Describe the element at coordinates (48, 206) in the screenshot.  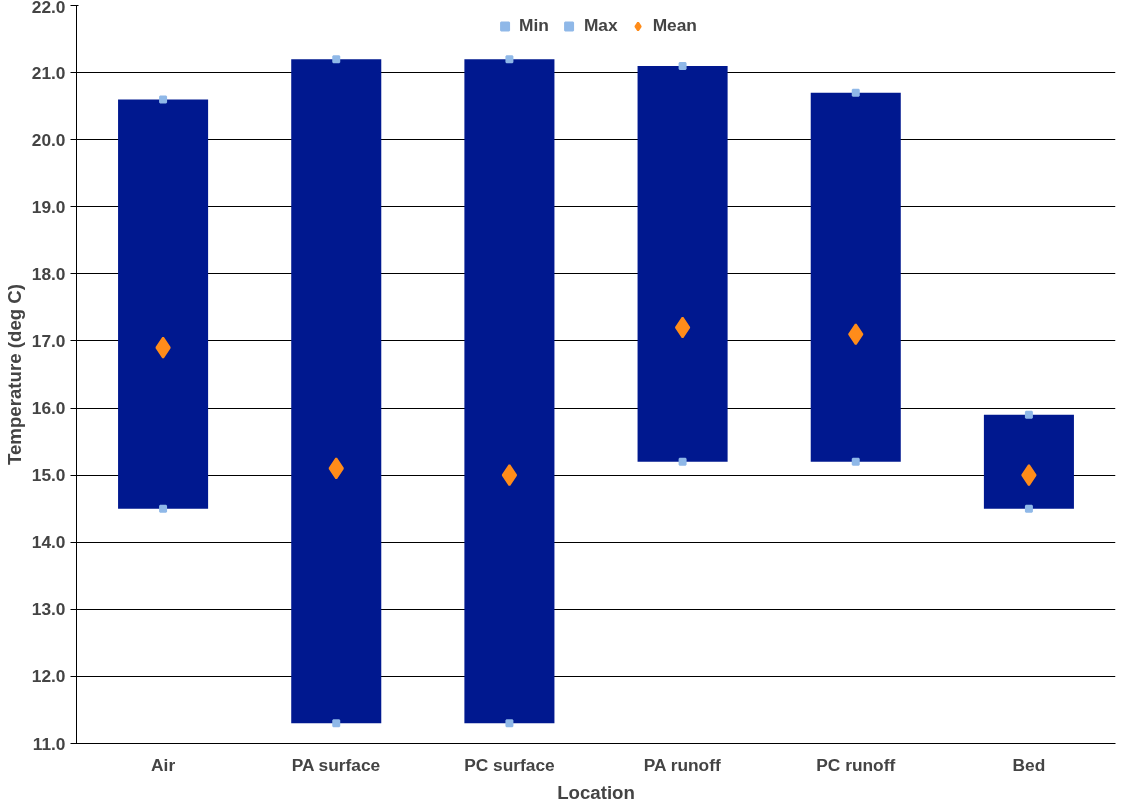
I see `y-tick-label: 19.0` at that location.